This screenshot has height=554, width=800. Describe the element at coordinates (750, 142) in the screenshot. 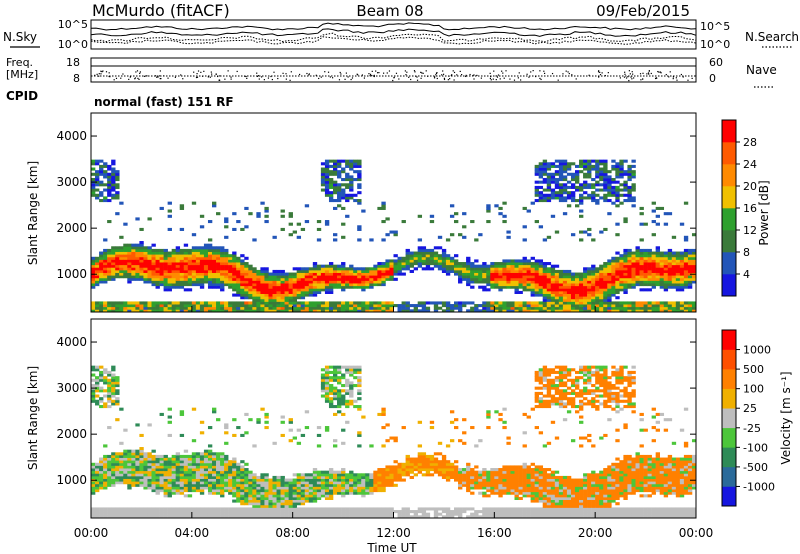

I see `colorbar-tick-label: 28` at that location.